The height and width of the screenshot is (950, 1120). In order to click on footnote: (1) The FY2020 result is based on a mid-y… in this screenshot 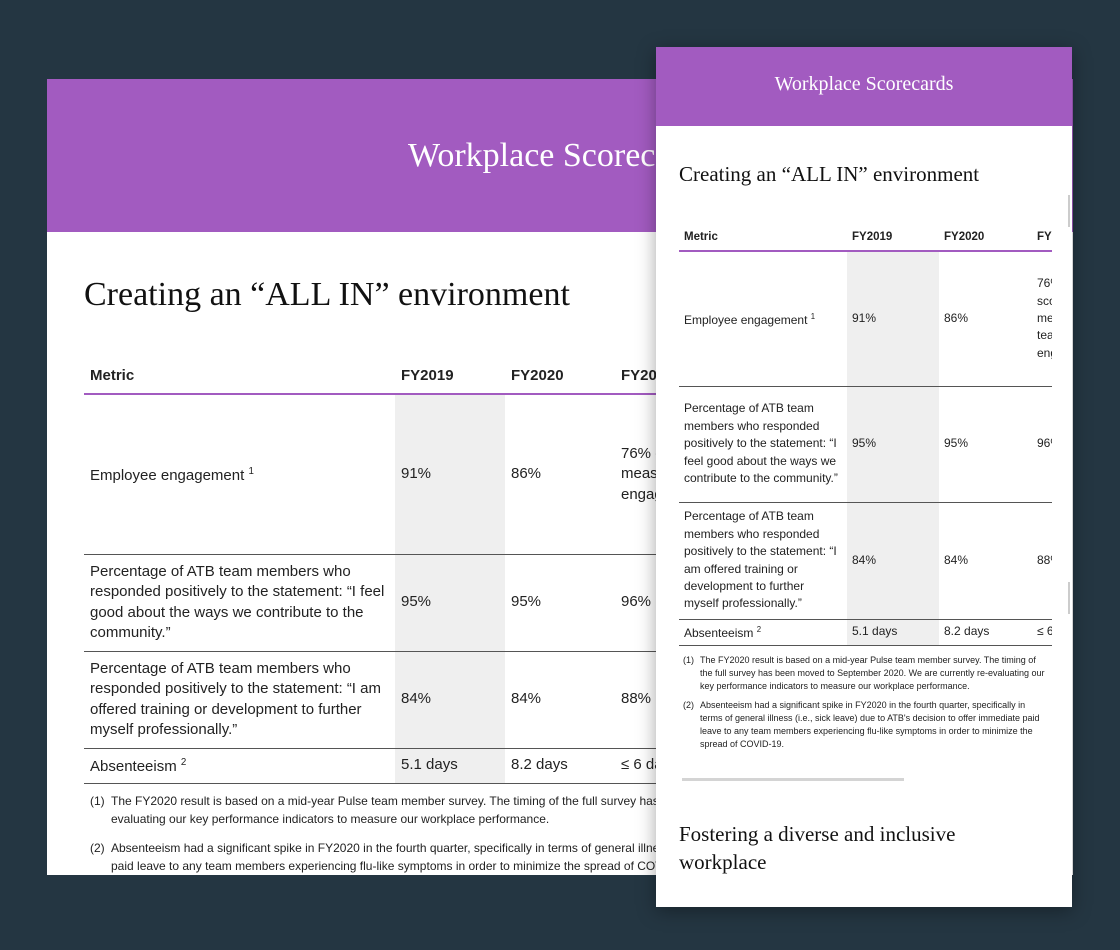, I will do `click(865, 673)`.